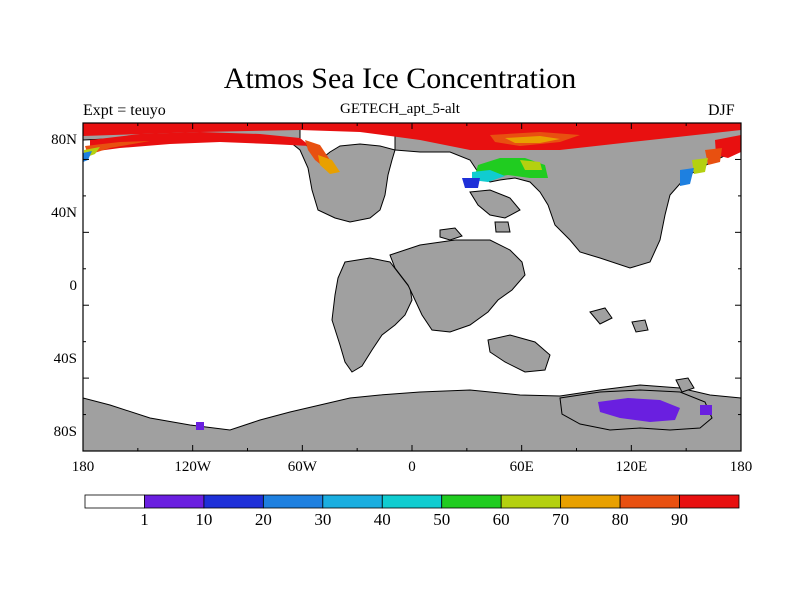 The image size is (800, 600). I want to click on lat-label-1: 40N, so click(64, 213).